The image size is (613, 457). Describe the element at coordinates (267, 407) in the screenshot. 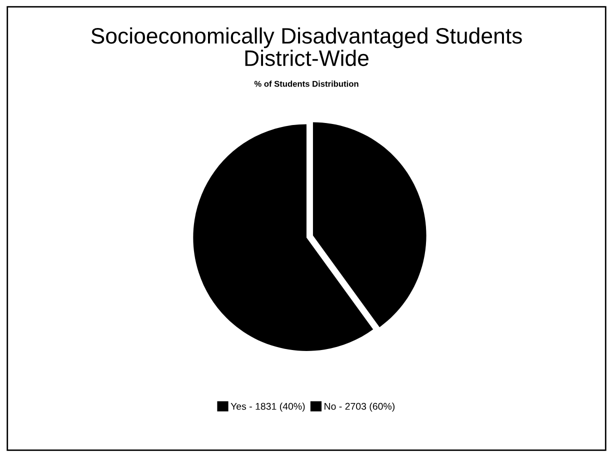

I see `legend-label: Yes - 1831 (40%)` at that location.